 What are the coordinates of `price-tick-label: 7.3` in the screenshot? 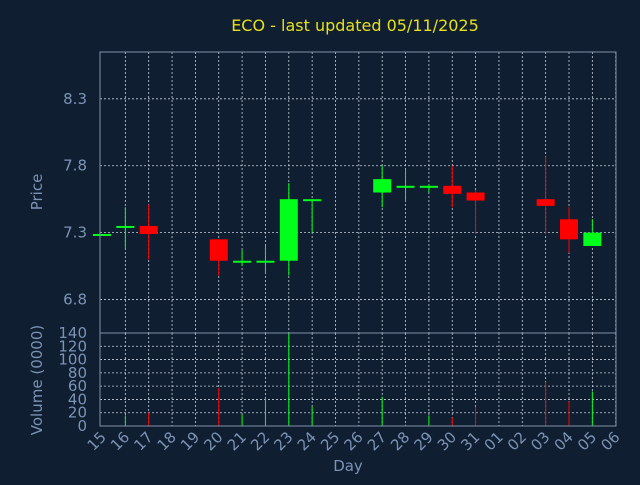 It's located at (75, 233).